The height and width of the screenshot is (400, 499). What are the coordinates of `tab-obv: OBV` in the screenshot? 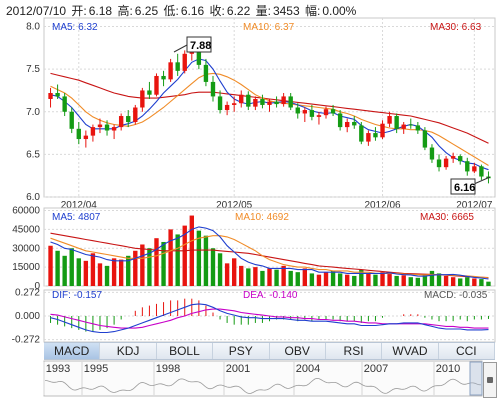 It's located at (298, 351).